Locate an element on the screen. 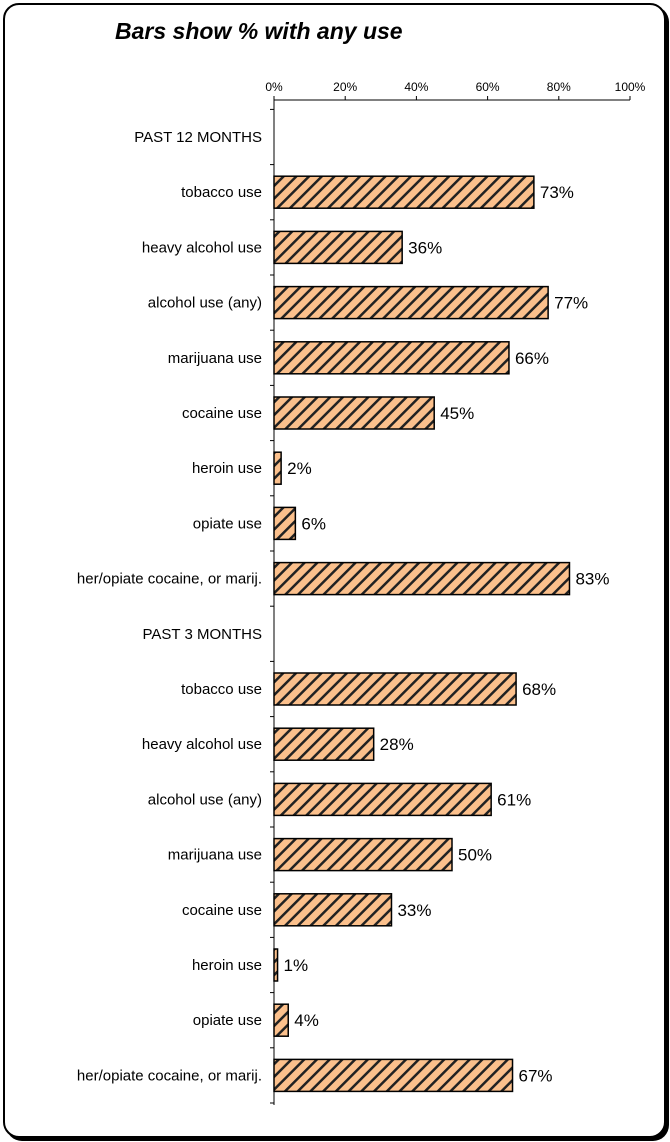 The width and height of the screenshot is (670, 1142). bar-value-label: 67% is located at coordinates (536, 1075).